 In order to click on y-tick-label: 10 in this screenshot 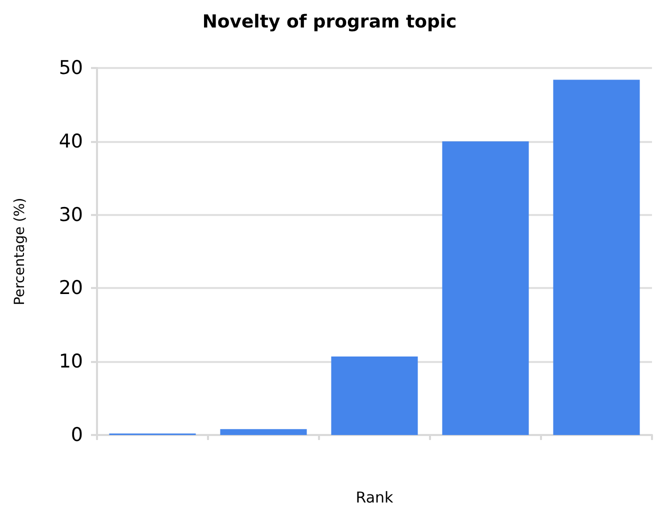, I will do `click(70, 361)`.